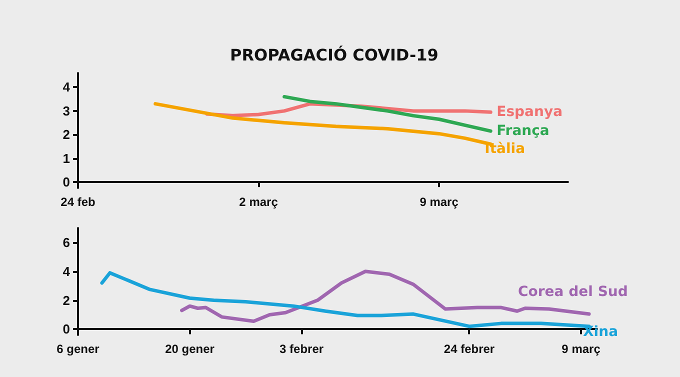 The height and width of the screenshot is (377, 680). What do you see at coordinates (190, 349) in the screenshot?
I see `x-tick-label: 20 gener` at bounding box center [190, 349].